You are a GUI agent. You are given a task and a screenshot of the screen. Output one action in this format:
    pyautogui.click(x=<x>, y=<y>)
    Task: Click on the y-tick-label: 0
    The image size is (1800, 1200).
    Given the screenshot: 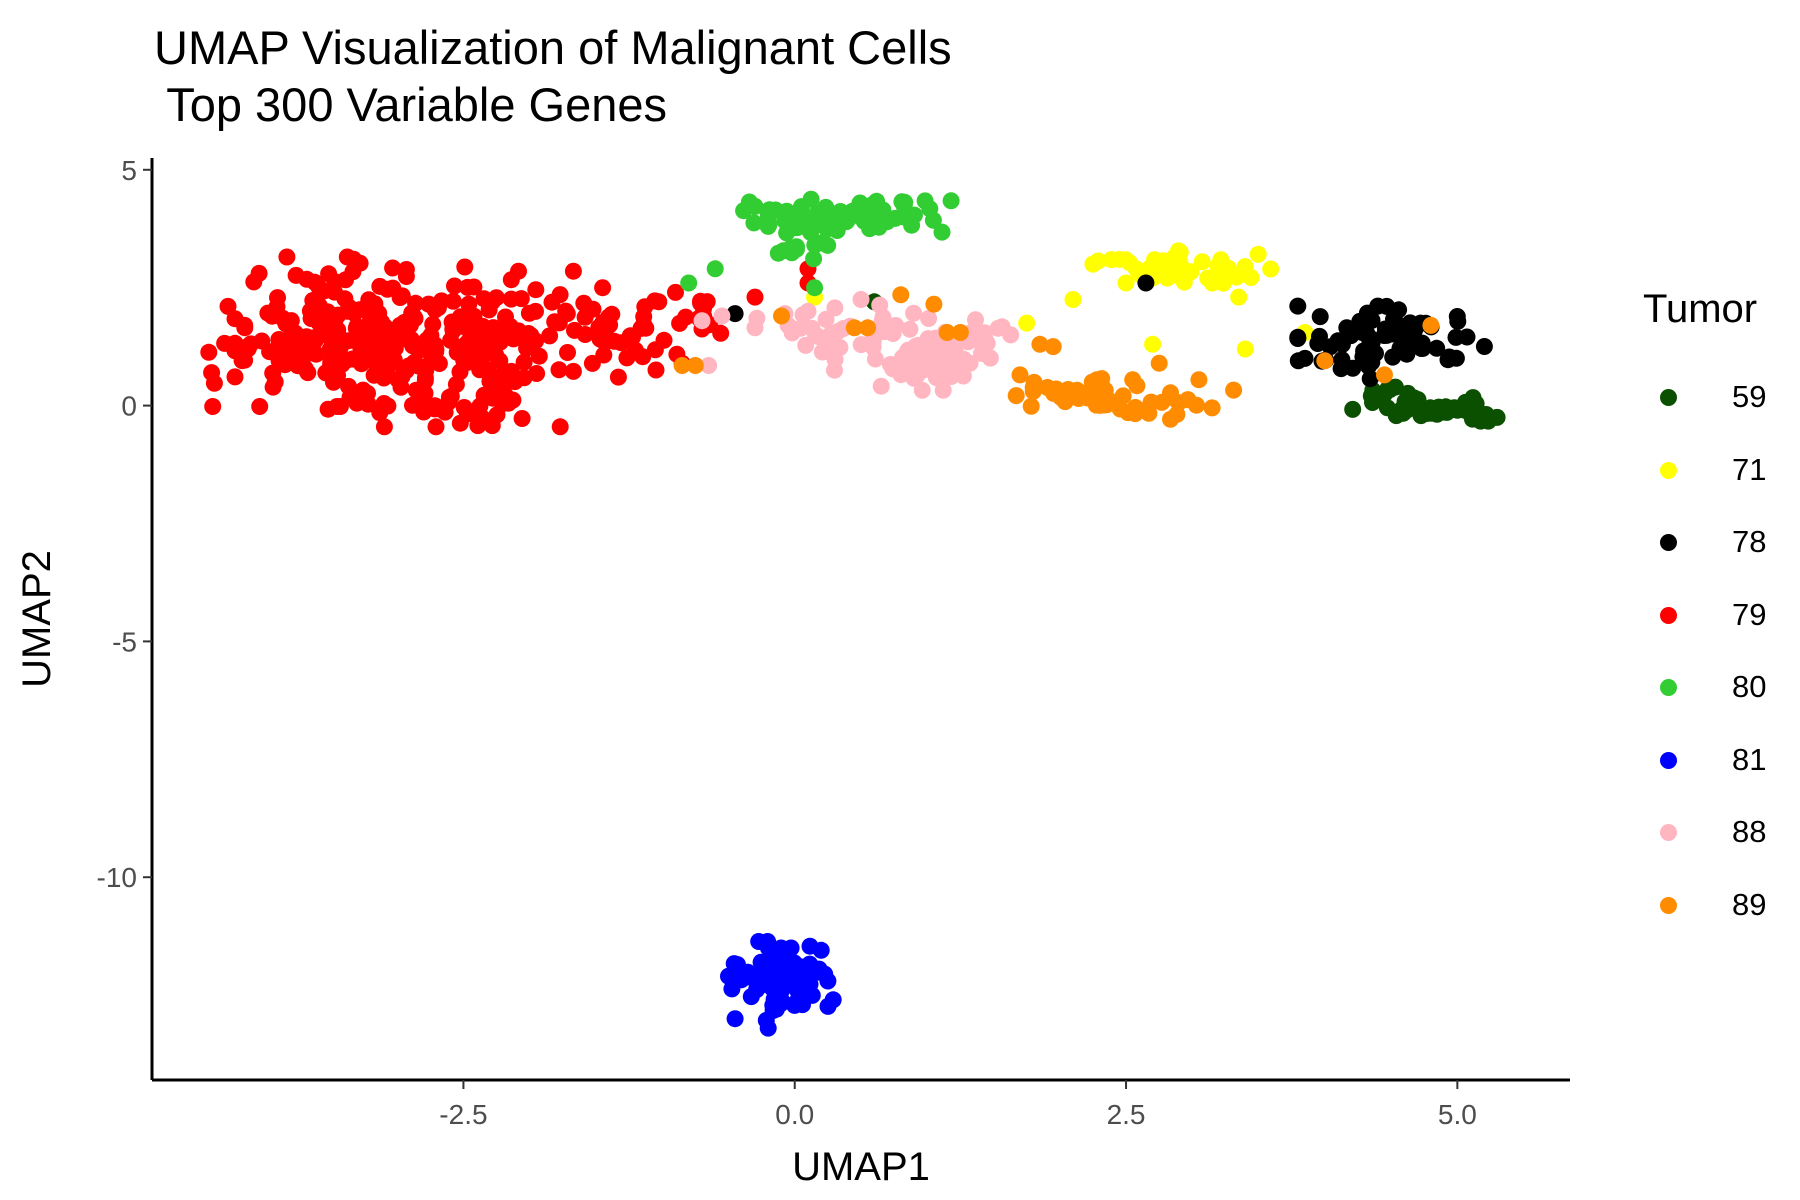 What is the action you would take?
    pyautogui.click(x=129, y=406)
    